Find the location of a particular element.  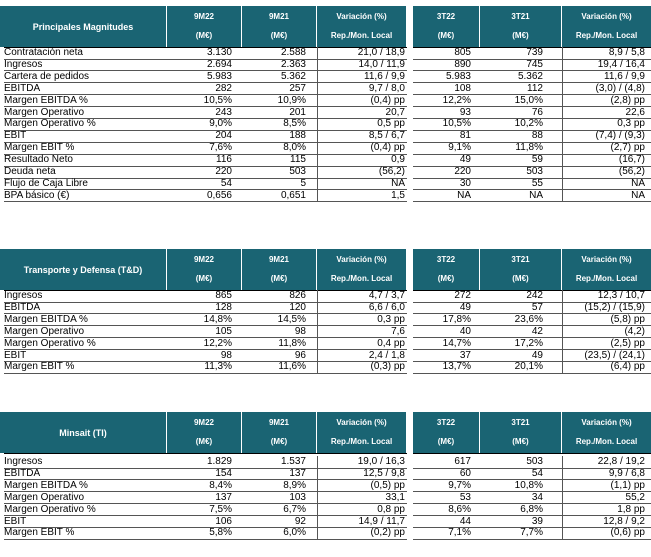

cell-c4: 44 is located at coordinates (465, 521).